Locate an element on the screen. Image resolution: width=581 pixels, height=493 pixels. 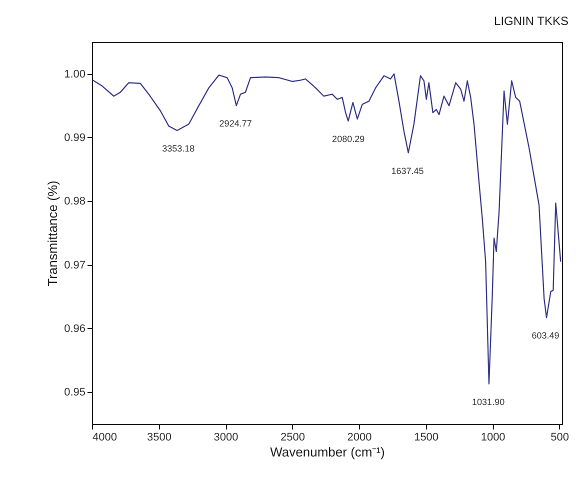
y-tick-label: 0.95 is located at coordinates (75, 392).